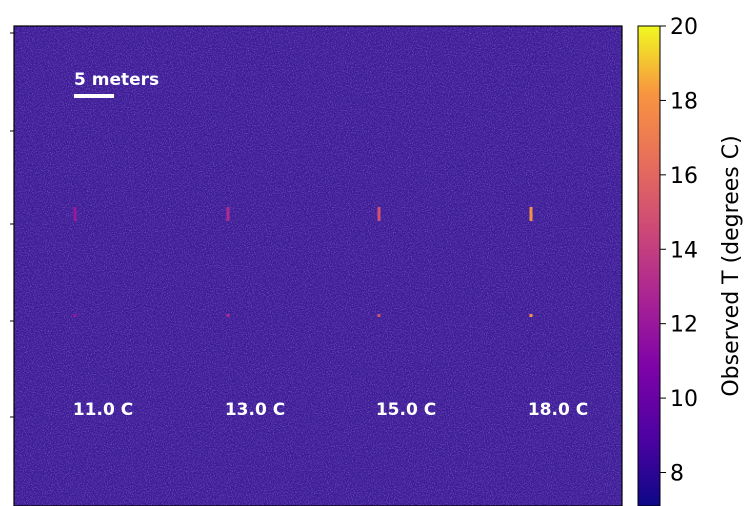  Describe the element at coordinates (12, 225) in the screenshot. I see `y-ticks` at that location.